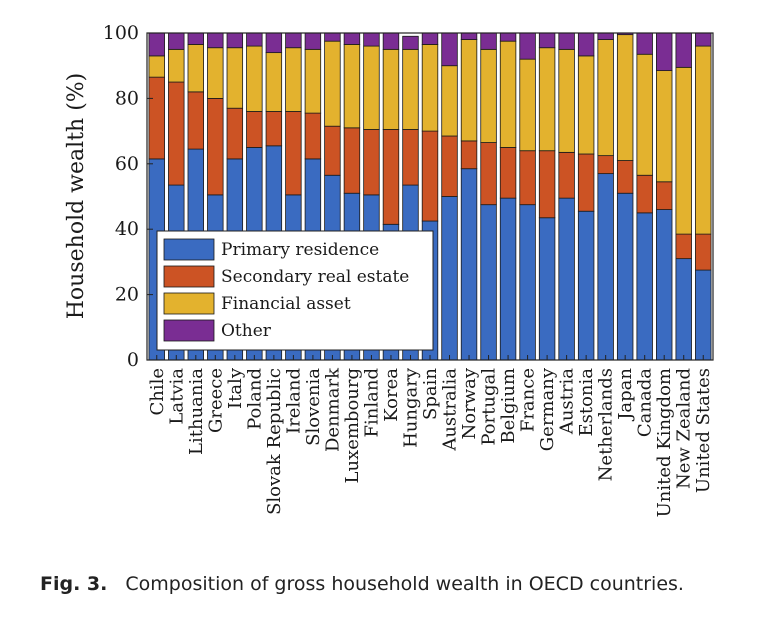 The image size is (777, 631). Describe the element at coordinates (235, 388) in the screenshot. I see `x-tick-label: Italy` at that location.